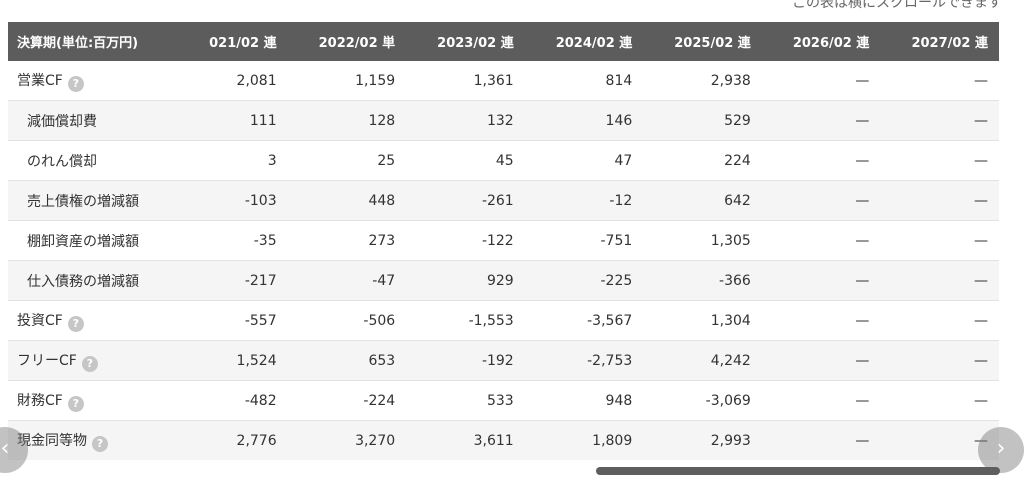  What do you see at coordinates (593, 360) in the screenshot?
I see `table-cell: -2,753` at bounding box center [593, 360].